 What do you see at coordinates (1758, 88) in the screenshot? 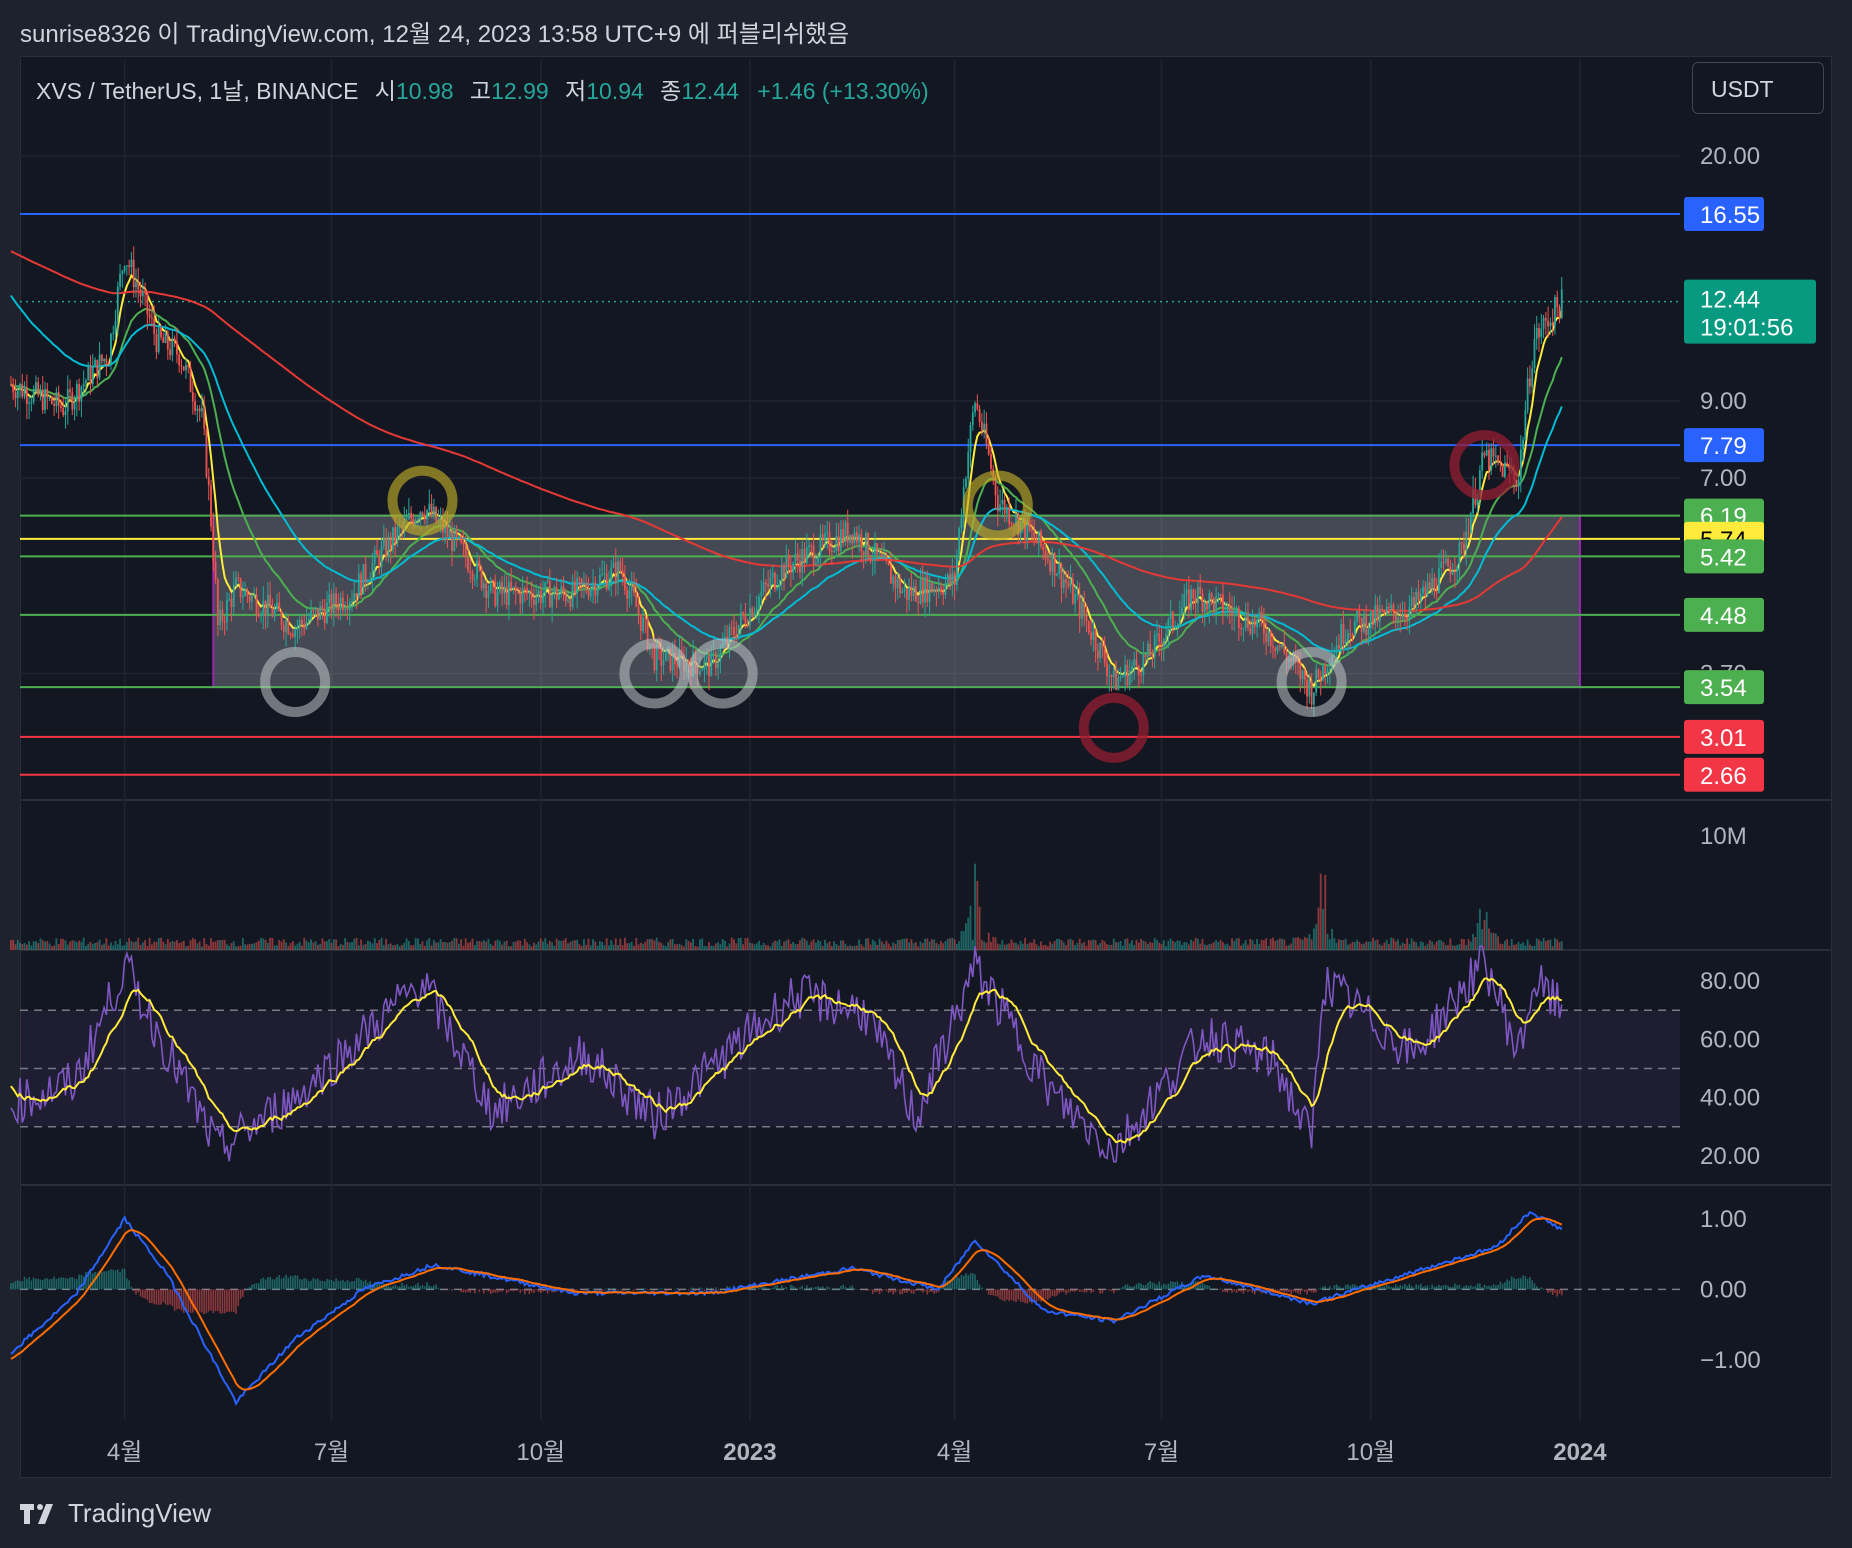
I see `currency-button: USDT` at bounding box center [1758, 88].